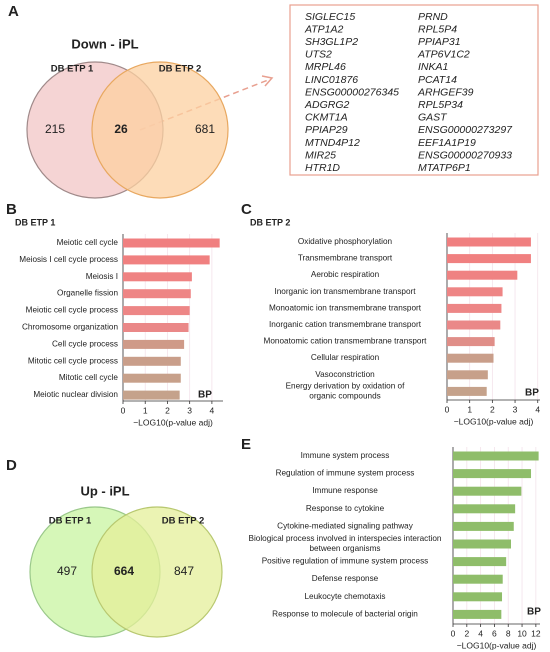 The width and height of the screenshot is (550, 652). I want to click on y-tick-label: Cellular respiration, so click(345, 357).